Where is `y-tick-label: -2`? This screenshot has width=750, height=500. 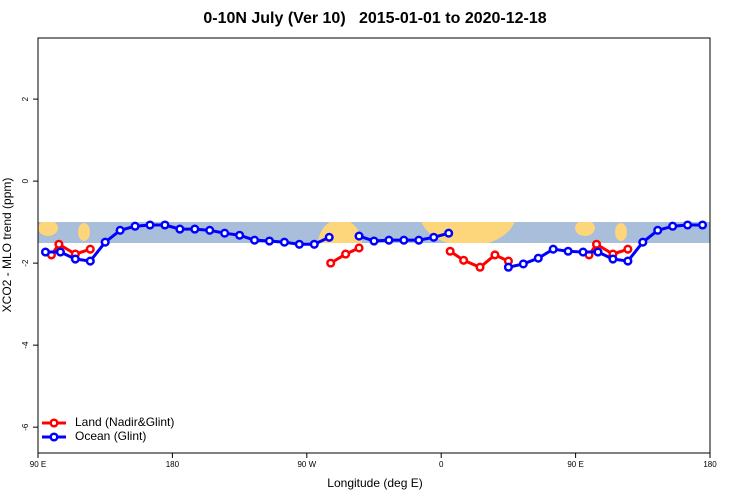 y-tick-label: -2 is located at coordinates (25, 263).